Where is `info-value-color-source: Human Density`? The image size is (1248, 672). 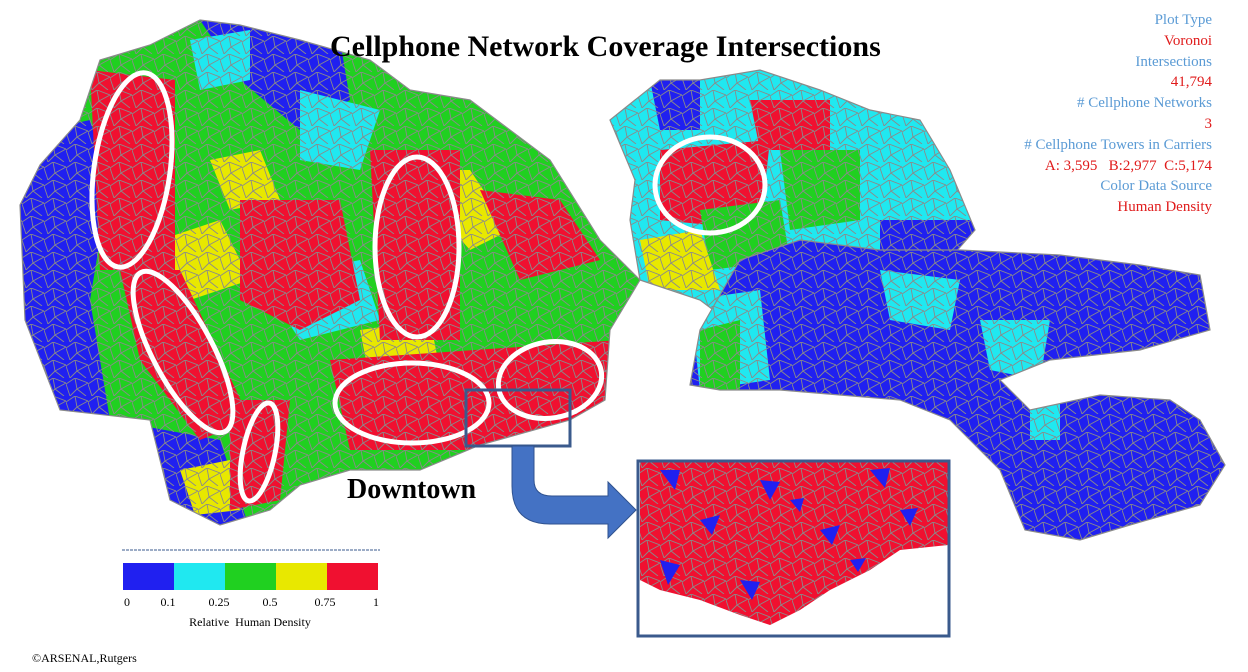
info-value-color-source: Human Density is located at coordinates (1164, 207).